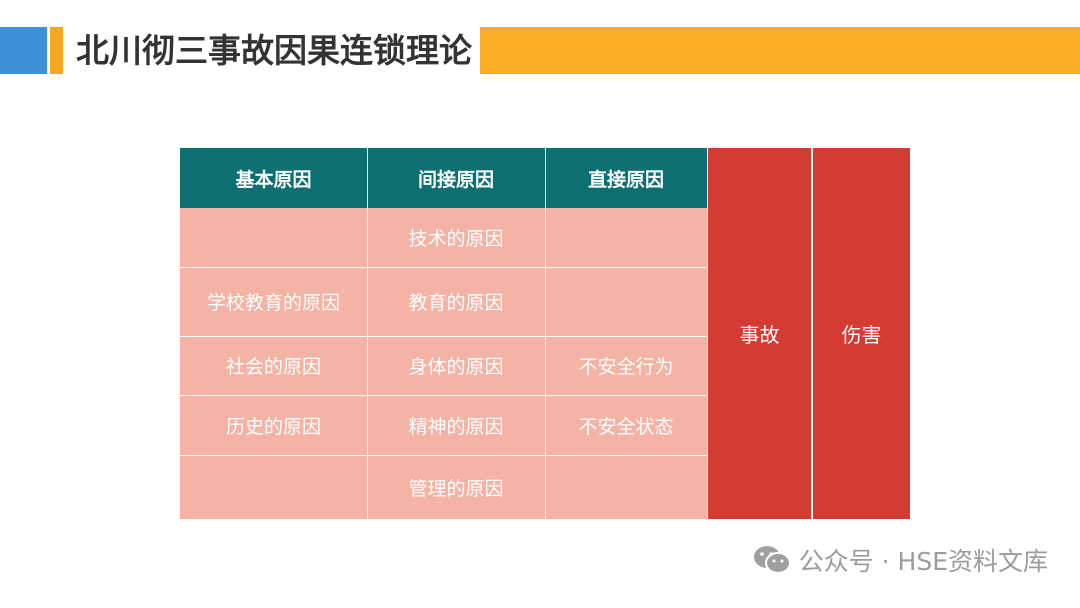 This screenshot has height=608, width=1080. I want to click on watermark: 公众号 · HSE资料文库, so click(900, 560).